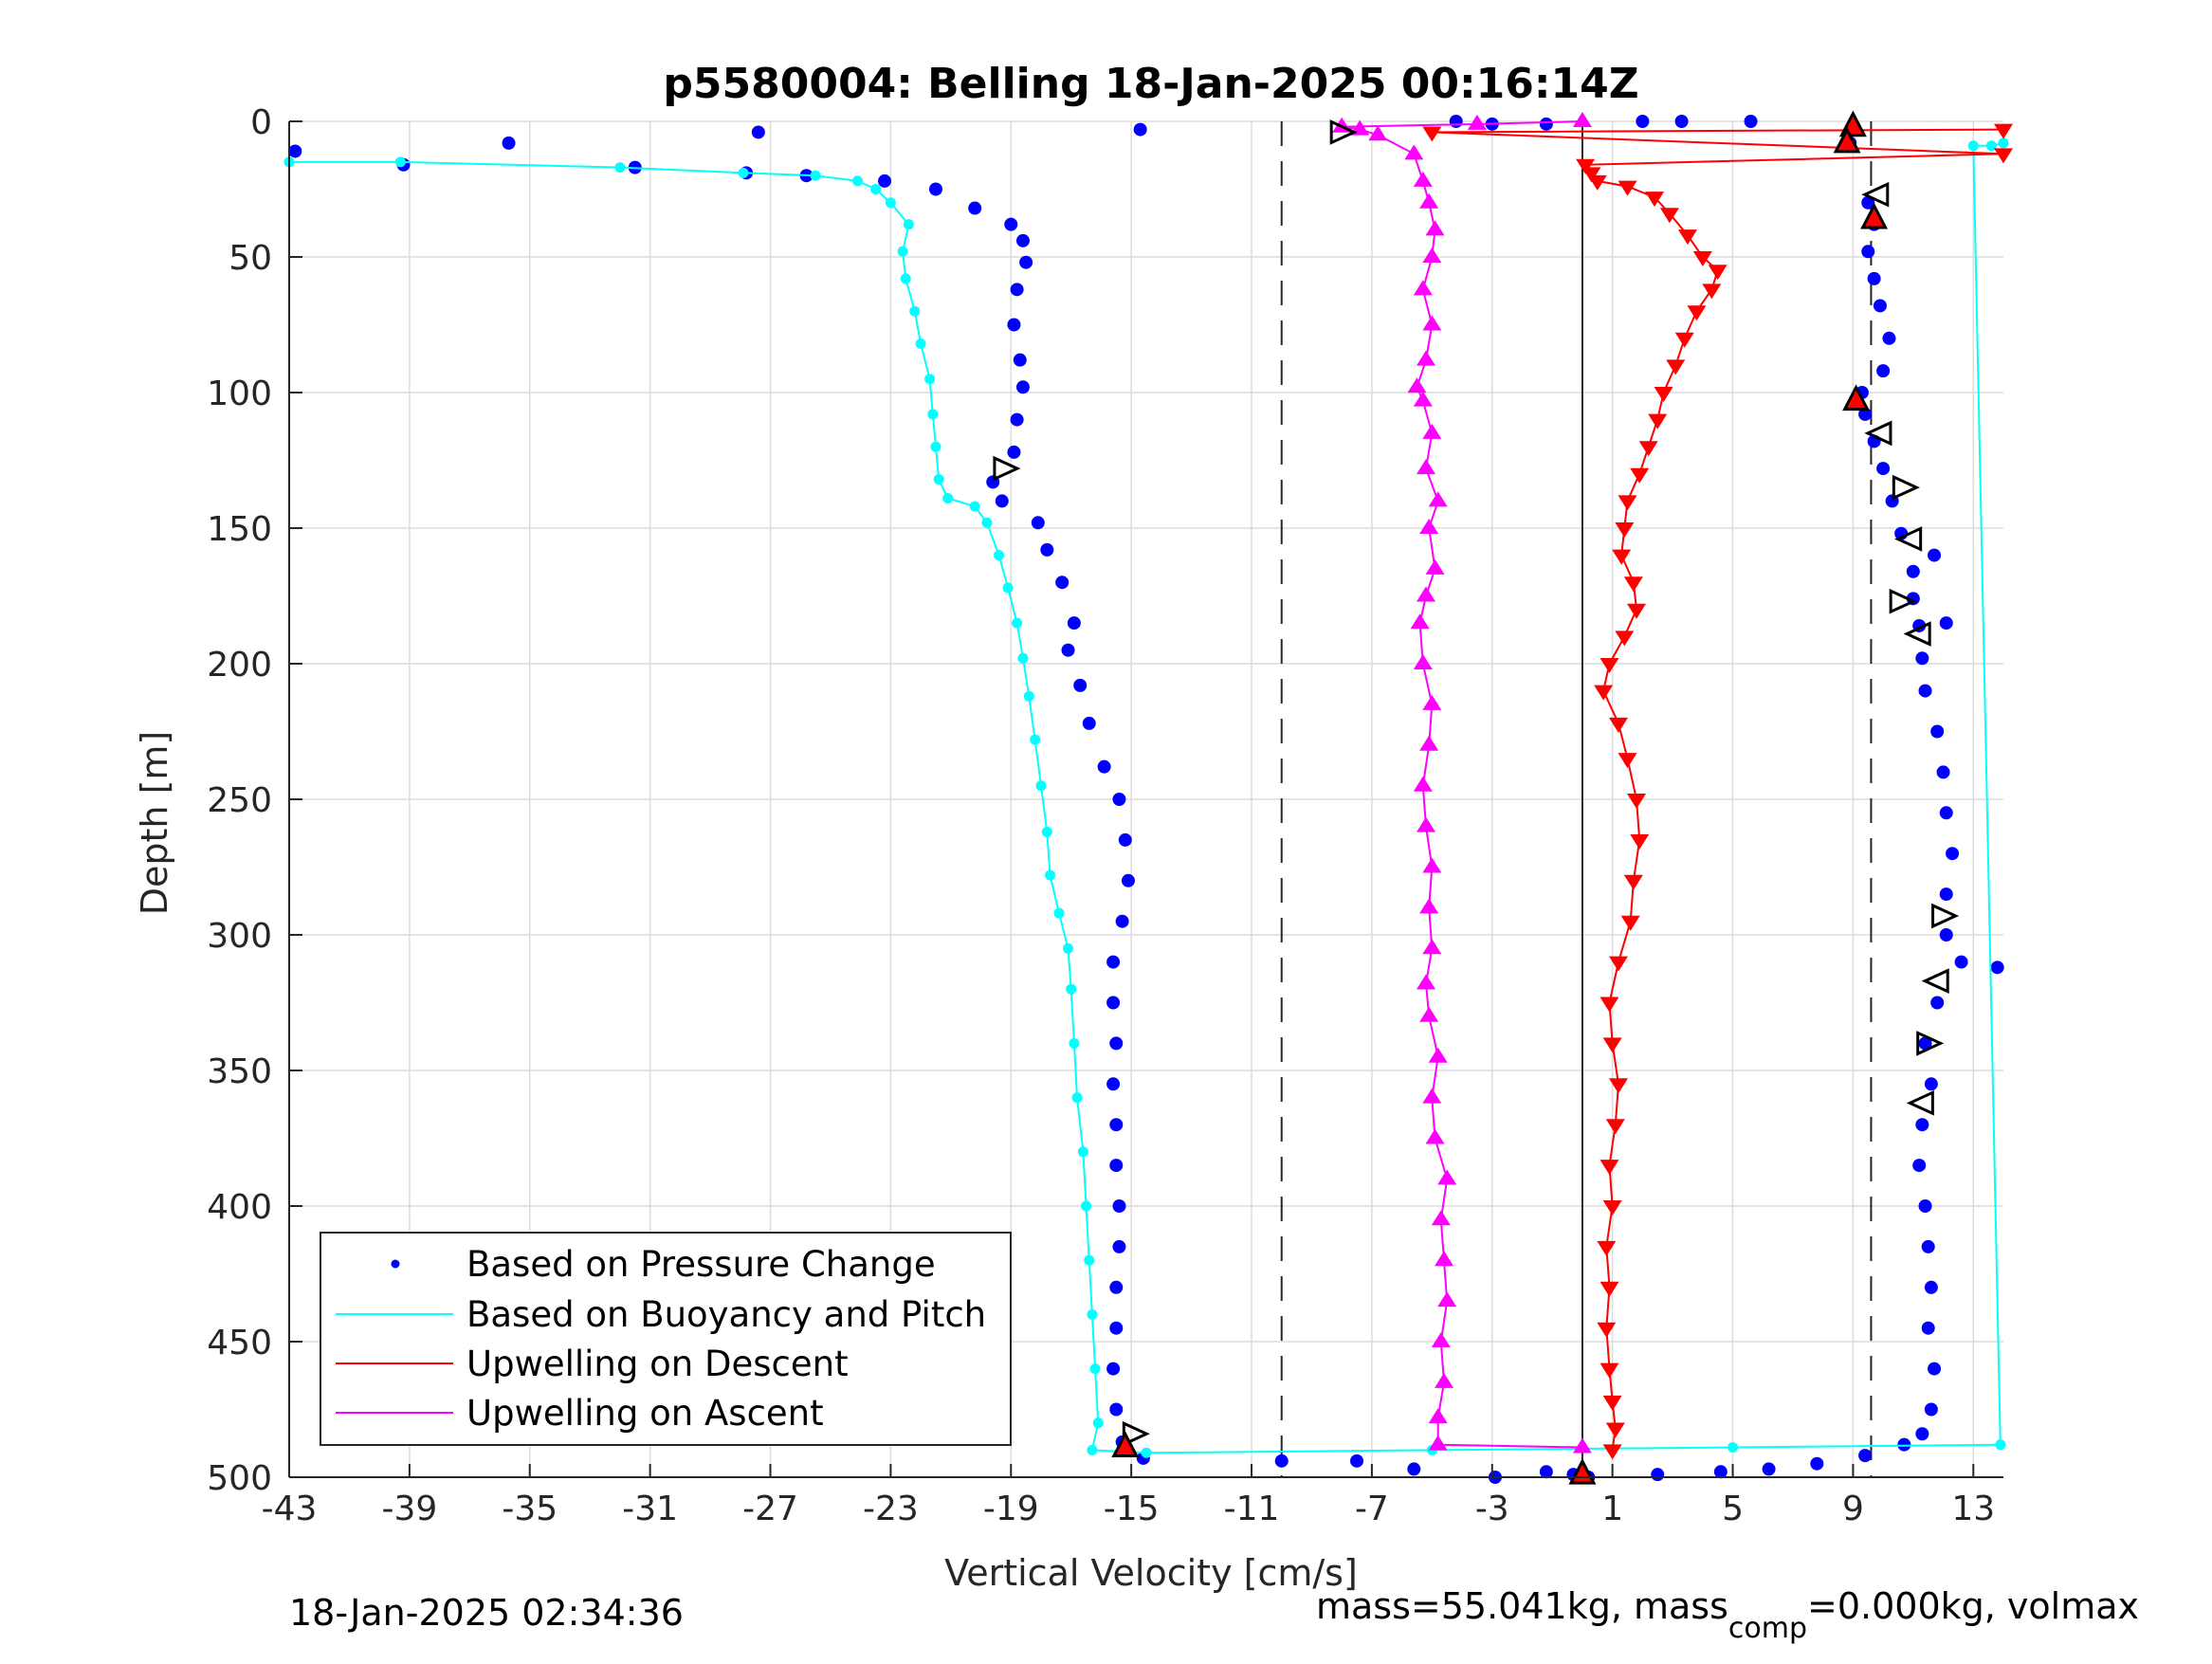  What do you see at coordinates (726, 1314) in the screenshot?
I see `legend-label-buoyancy: Based on Buoyancy and Pitch` at bounding box center [726, 1314].